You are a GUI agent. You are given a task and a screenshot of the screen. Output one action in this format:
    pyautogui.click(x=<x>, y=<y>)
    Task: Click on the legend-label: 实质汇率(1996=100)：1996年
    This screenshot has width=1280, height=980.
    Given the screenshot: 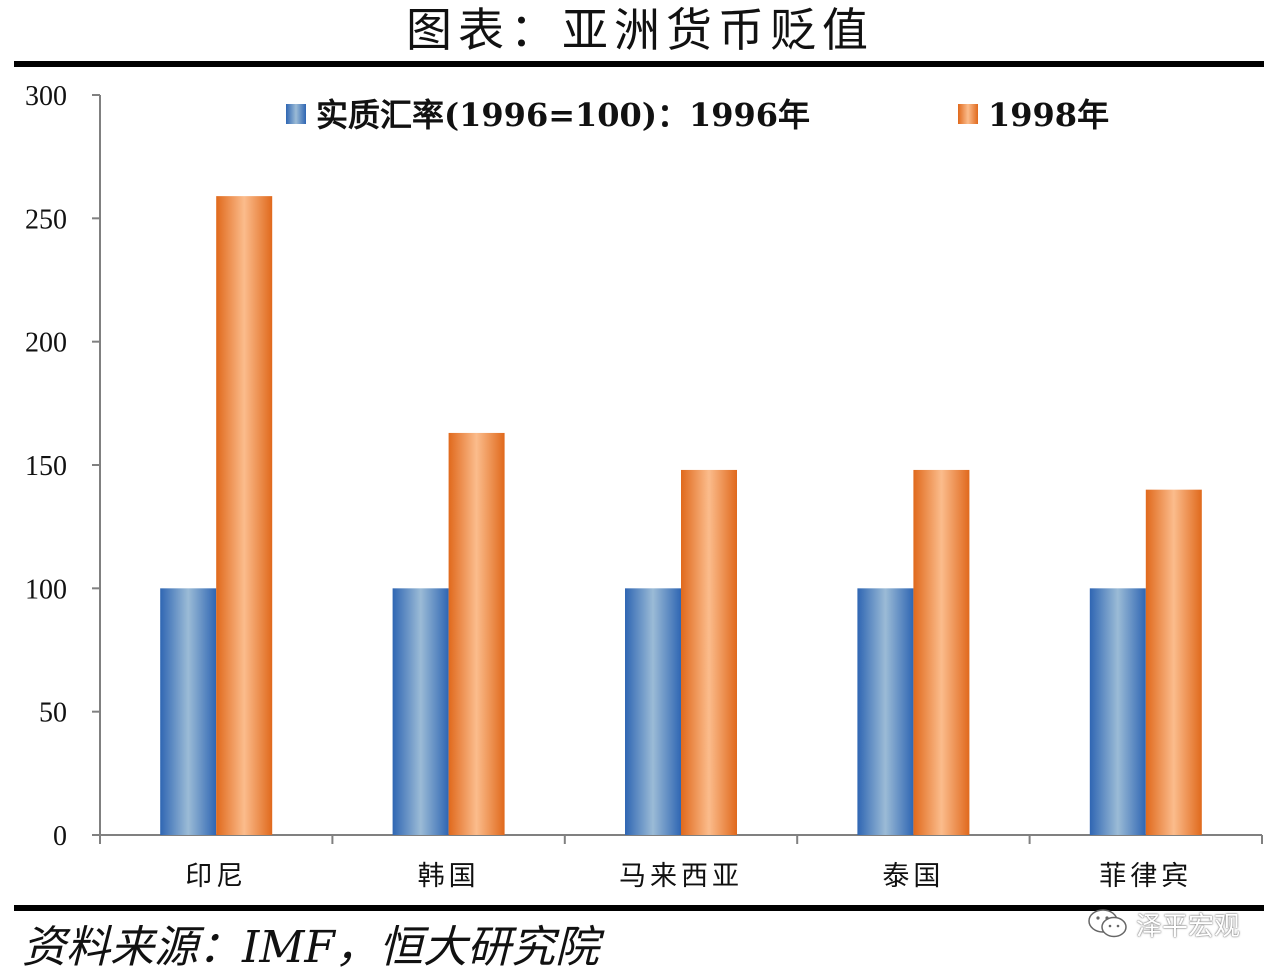 What is the action you would take?
    pyautogui.click(x=563, y=115)
    